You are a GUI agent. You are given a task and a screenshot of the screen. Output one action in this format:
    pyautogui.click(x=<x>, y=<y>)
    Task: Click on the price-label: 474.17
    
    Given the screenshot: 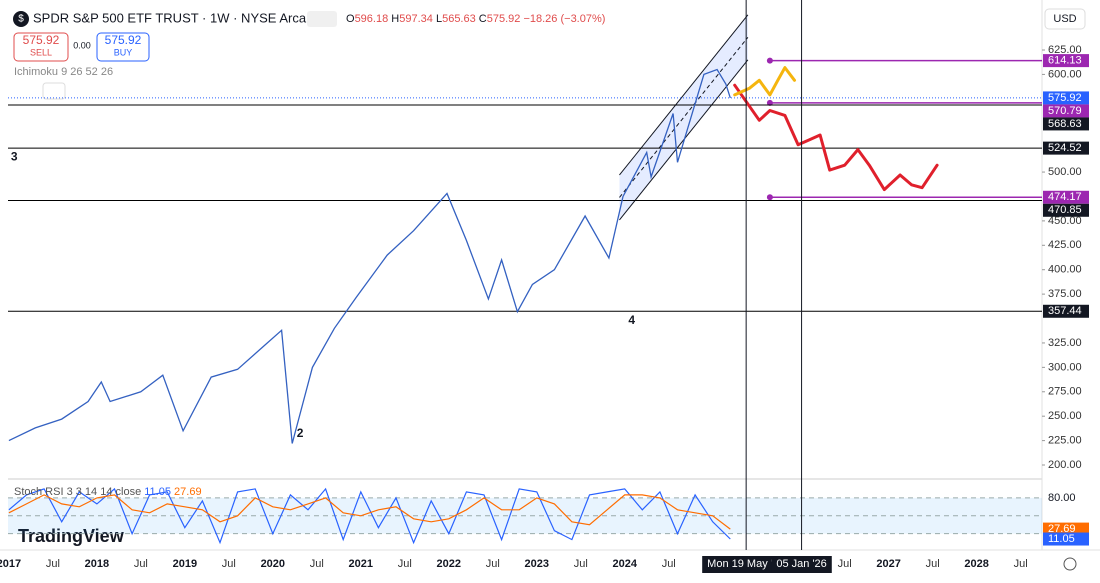 What is the action you would take?
    pyautogui.click(x=1065, y=197)
    